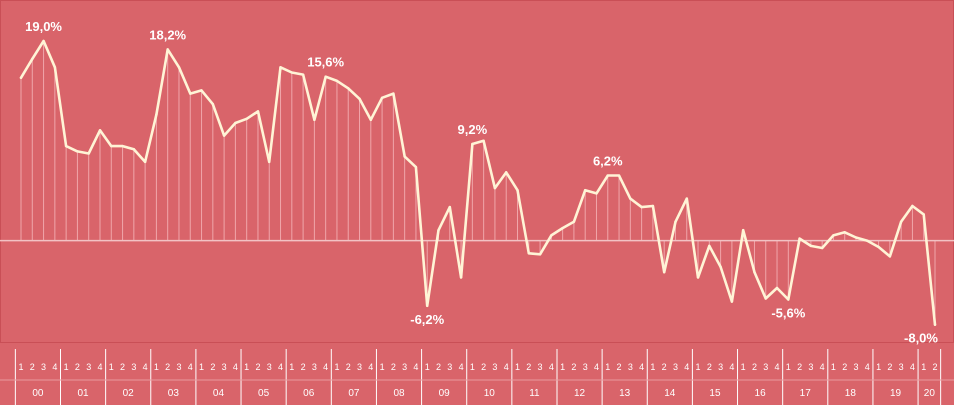 The width and height of the screenshot is (954, 405). What do you see at coordinates (473, 129) in the screenshot?
I see `data-label: 9,2%` at bounding box center [473, 129].